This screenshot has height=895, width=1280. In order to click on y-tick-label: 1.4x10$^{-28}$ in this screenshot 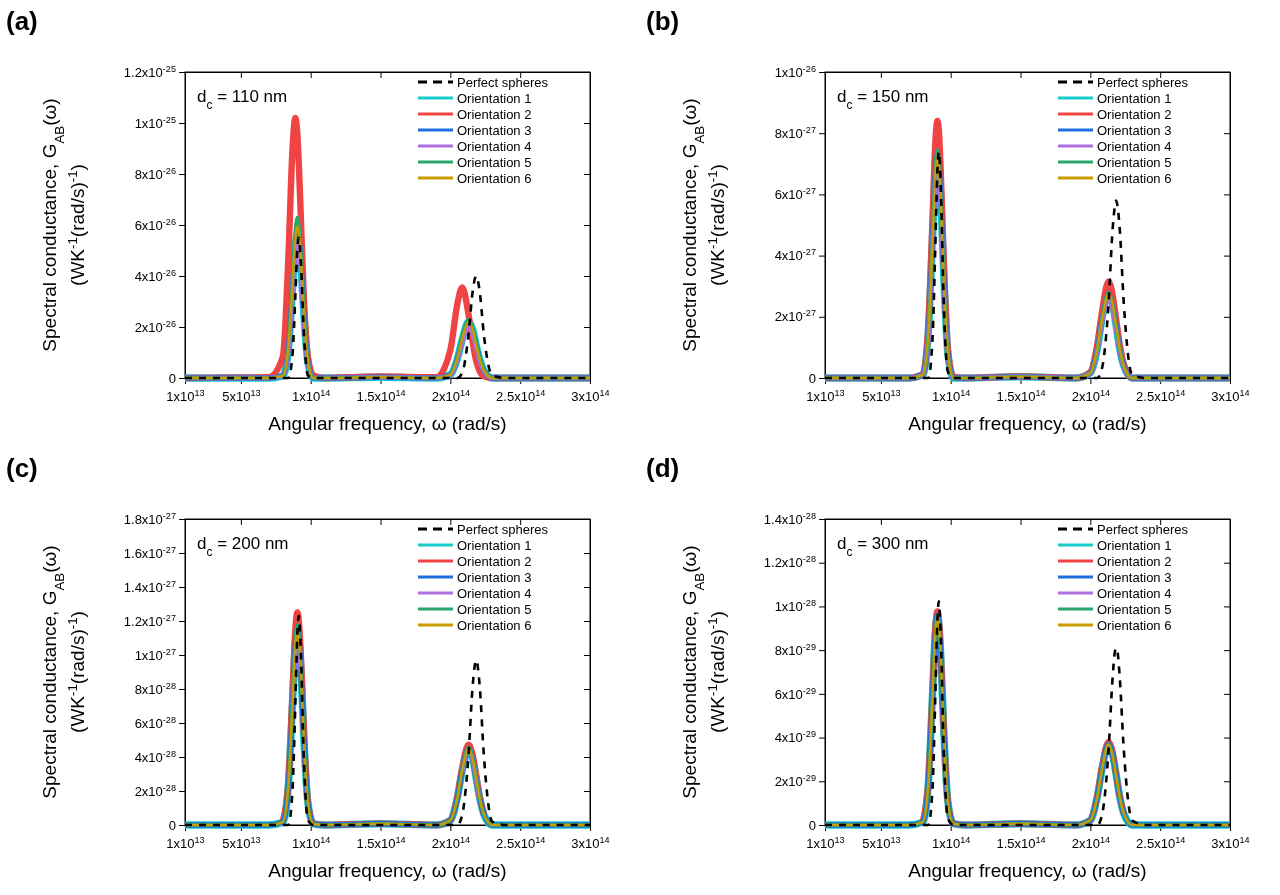, I will do `click(789, 518)`.